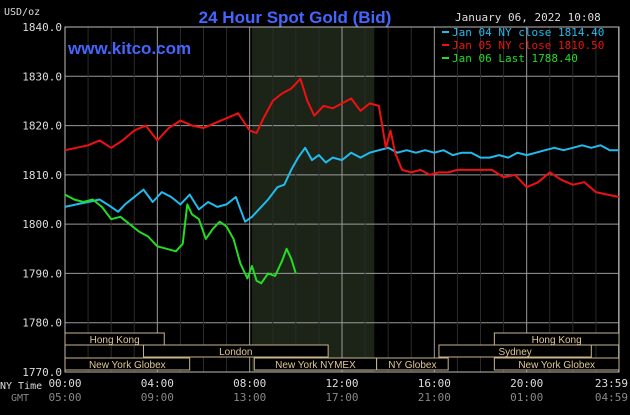  Describe the element at coordinates (157, 383) in the screenshot. I see `x-tick-label-ny: 04:00` at that location.